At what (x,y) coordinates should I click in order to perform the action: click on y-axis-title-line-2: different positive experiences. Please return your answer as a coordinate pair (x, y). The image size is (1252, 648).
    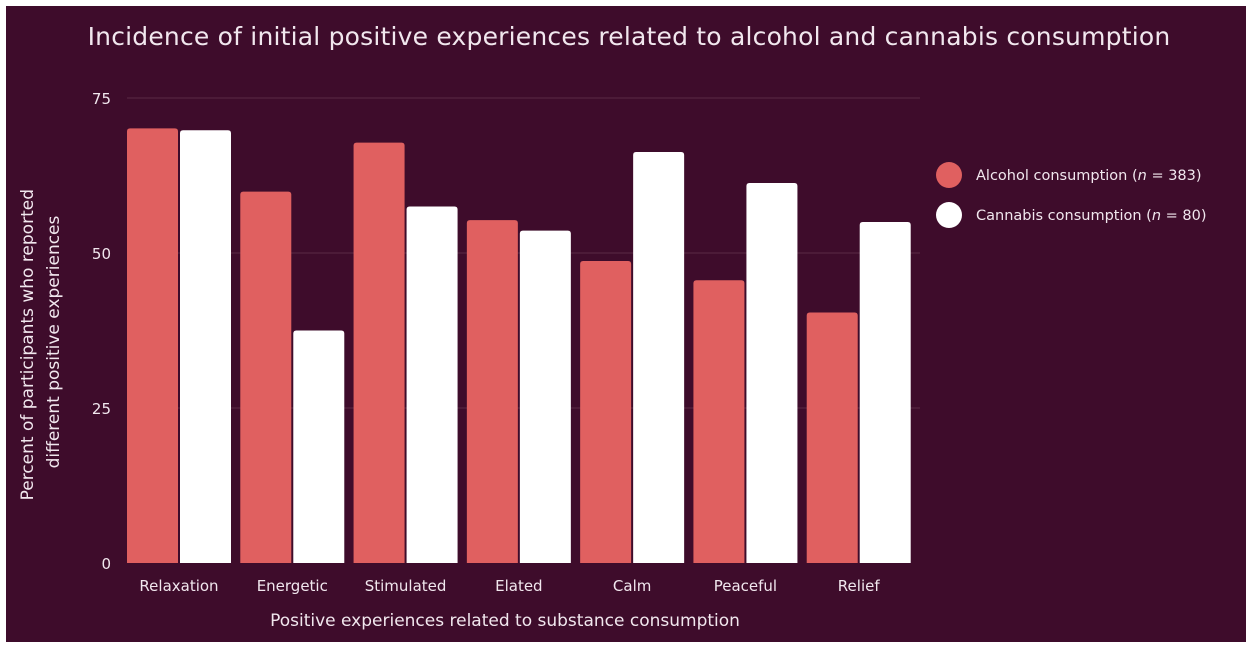
    Looking at the image, I should click on (54, 341).